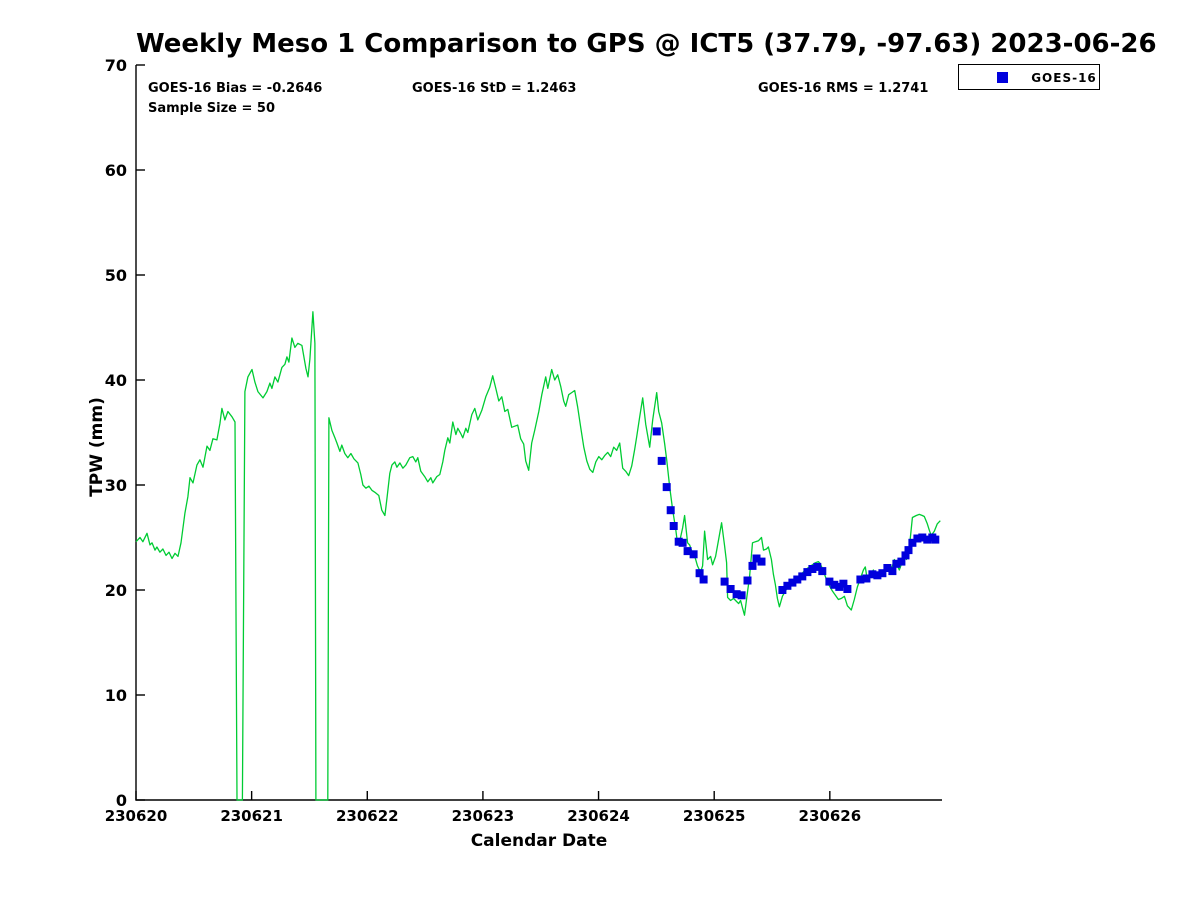  What do you see at coordinates (843, 88) in the screenshot?
I see `stat-rms: GOES-16 RMS = 1.2741` at bounding box center [843, 88].